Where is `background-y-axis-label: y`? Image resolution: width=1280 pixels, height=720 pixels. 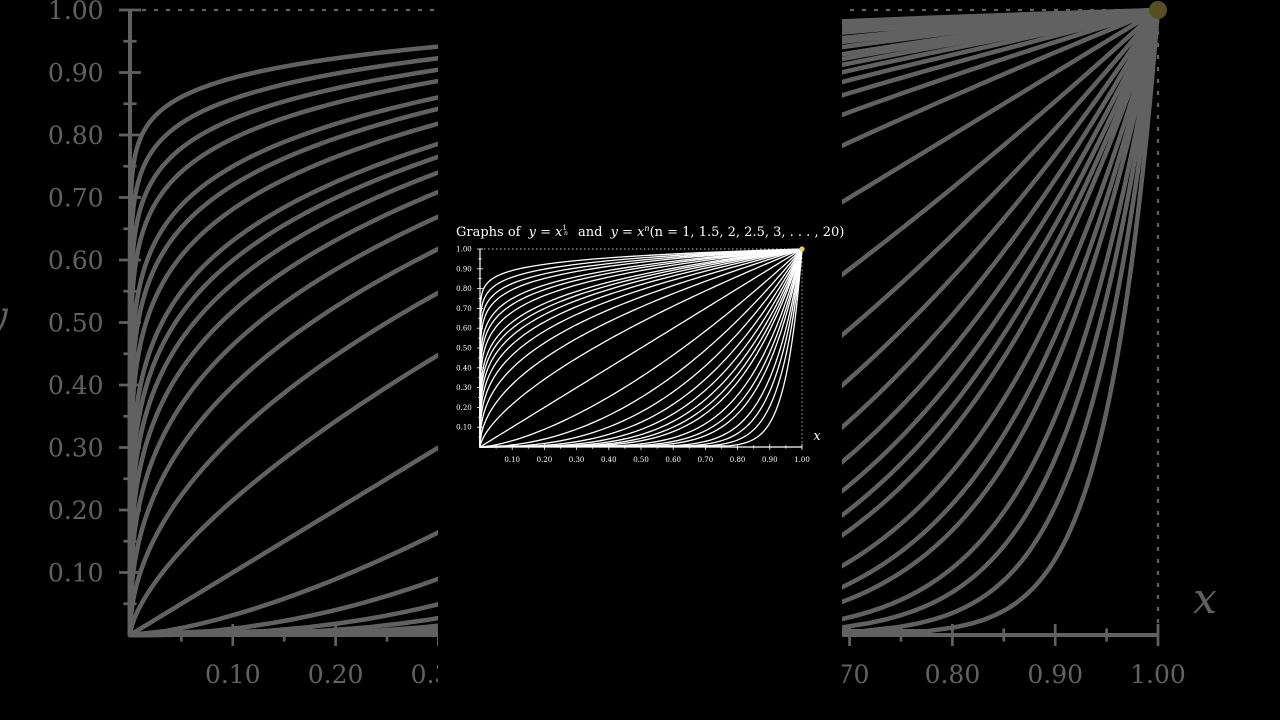 background-y-axis-label: y is located at coordinates (4, 315).